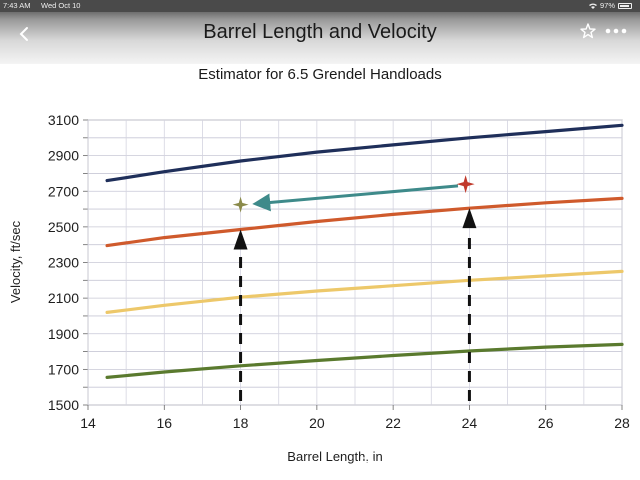 The width and height of the screenshot is (640, 480). I want to click on battery-percent: 97%, so click(607, 5).